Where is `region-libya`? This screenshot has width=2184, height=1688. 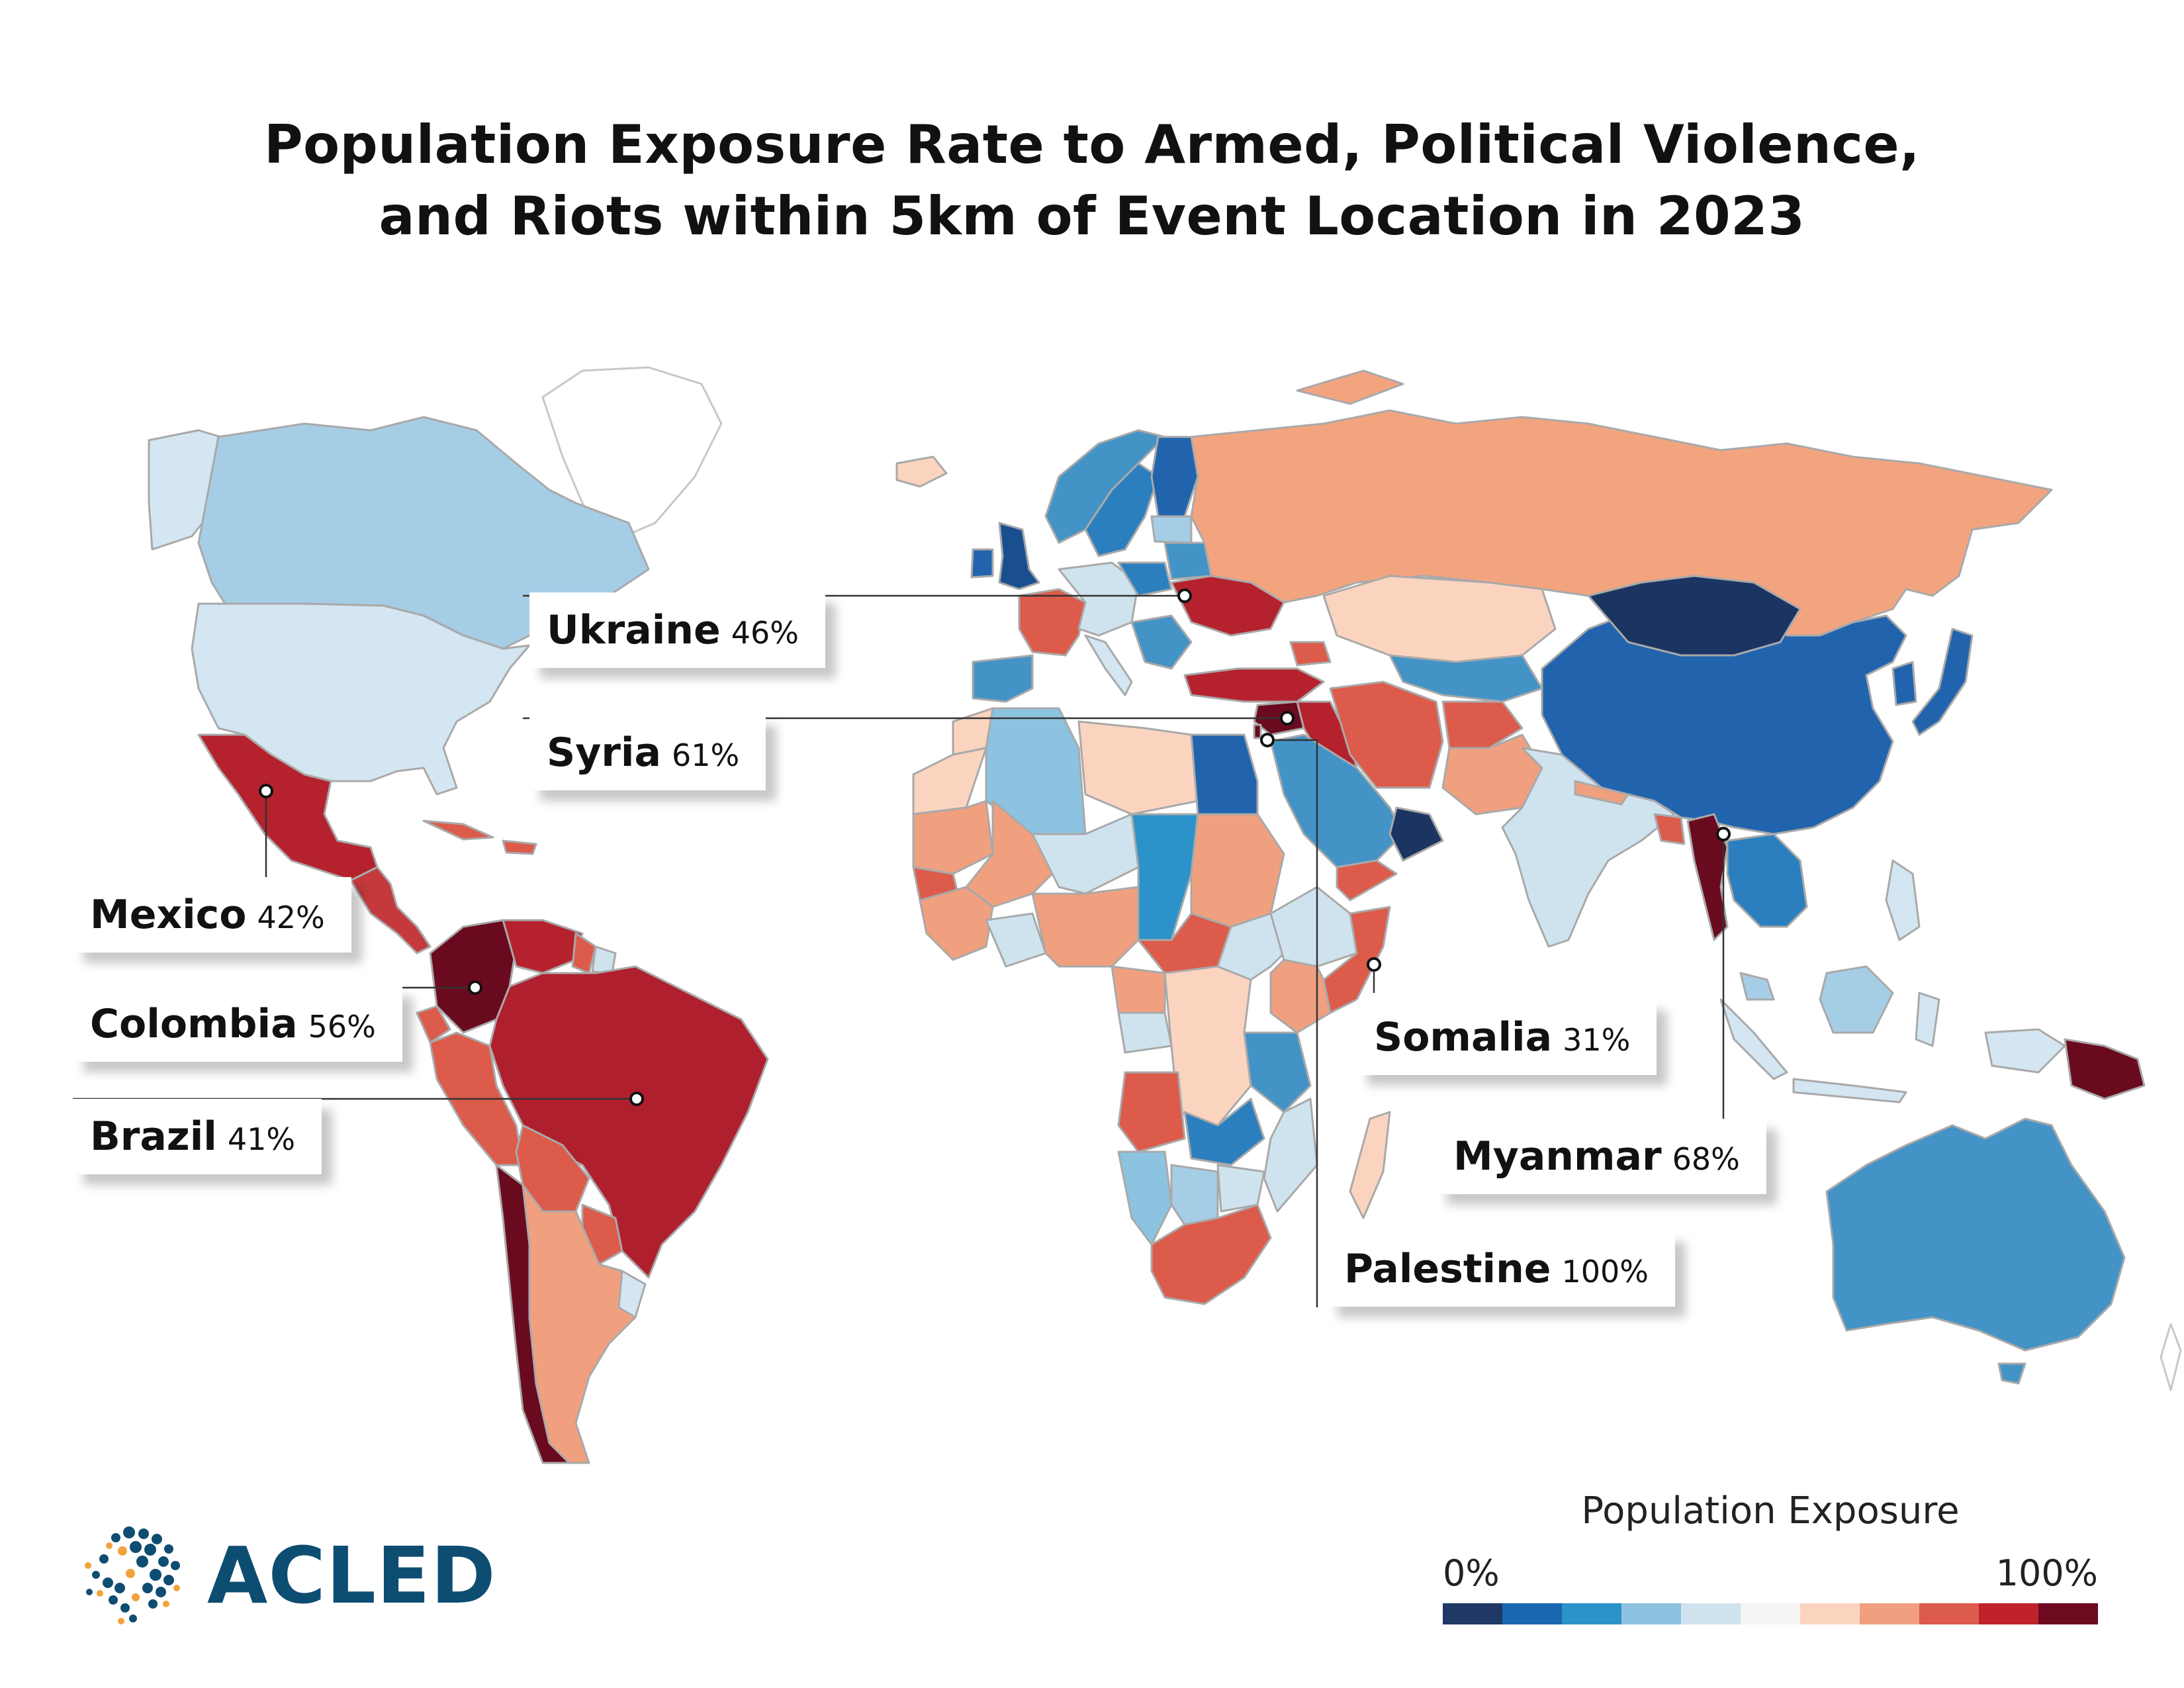 region-libya is located at coordinates (1138, 768).